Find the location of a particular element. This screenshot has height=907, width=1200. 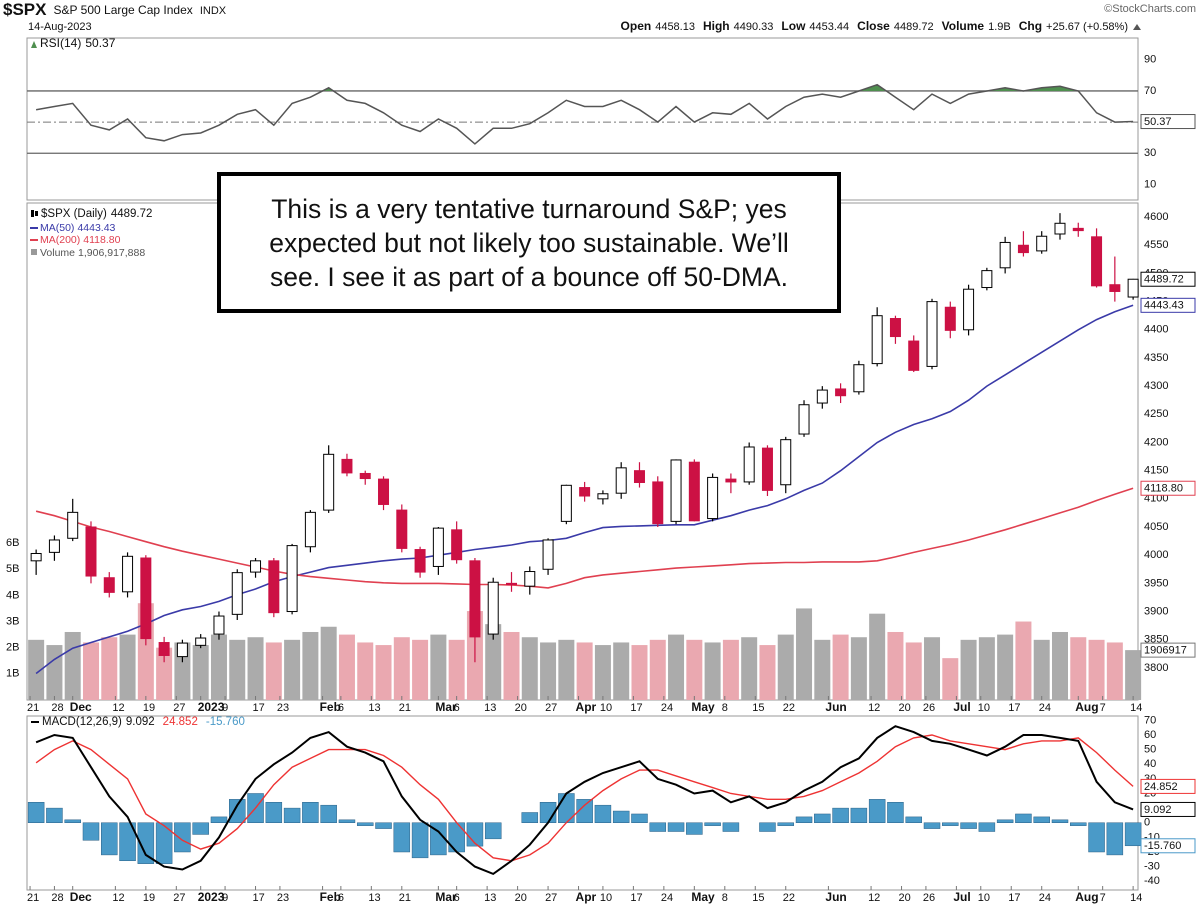

y-tick-label: 40 is located at coordinates (1150, 764).